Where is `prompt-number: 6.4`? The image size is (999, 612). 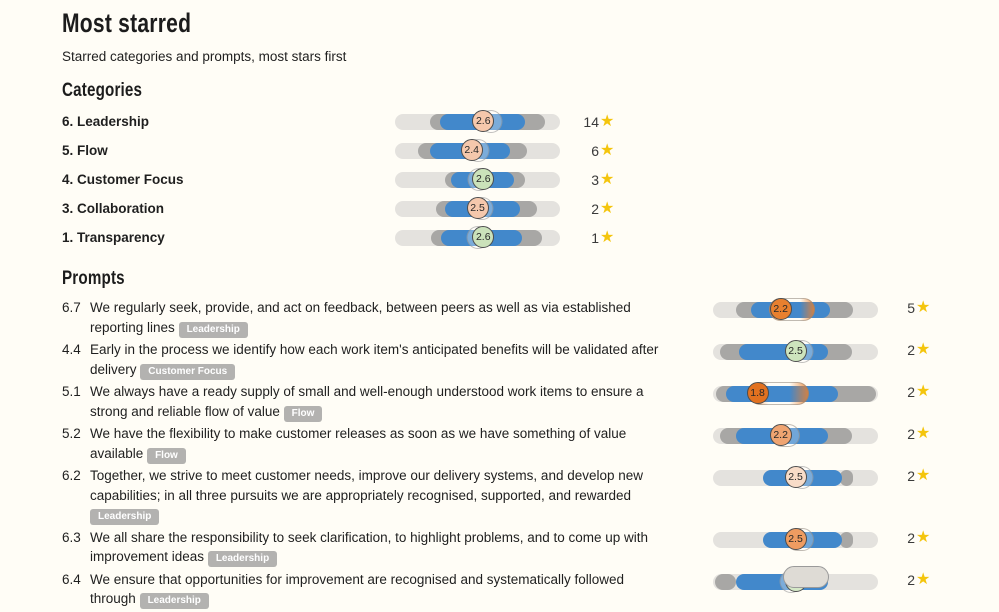
prompt-number: 6.4 is located at coordinates (71, 579).